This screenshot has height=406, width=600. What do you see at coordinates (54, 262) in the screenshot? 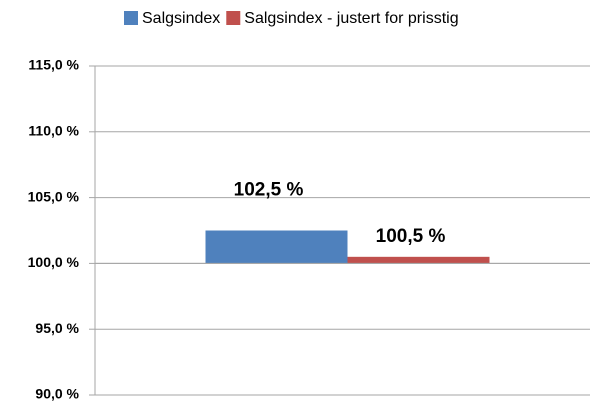
I see `y-tick-label: 100,0 %` at bounding box center [54, 262].